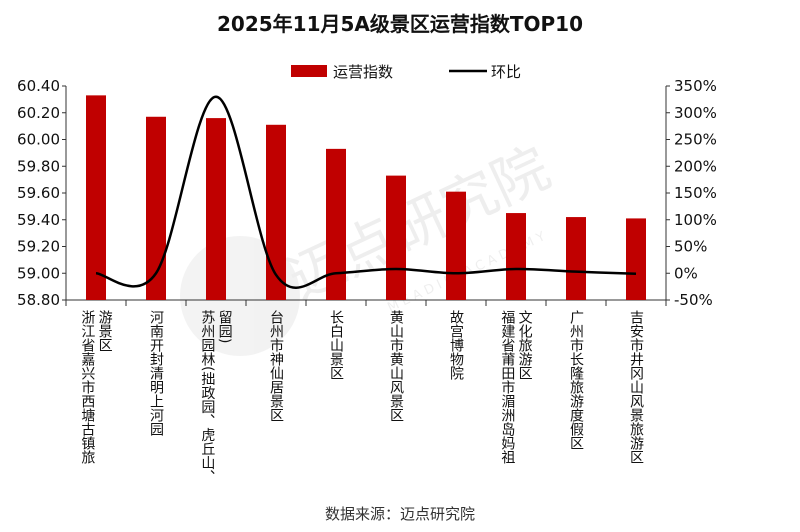 Image resolution: width=800 pixels, height=532 pixels. I want to click on category-label-line: 福建省莆田市湄洲岛妈祖, so click(507, 387).